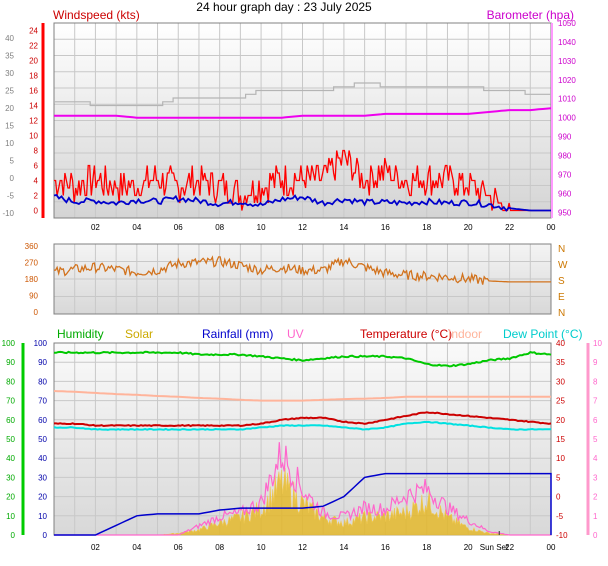 The image size is (608, 566). Describe the element at coordinates (595, 401) in the screenshot. I see `uv-tick-label: 7` at that location.